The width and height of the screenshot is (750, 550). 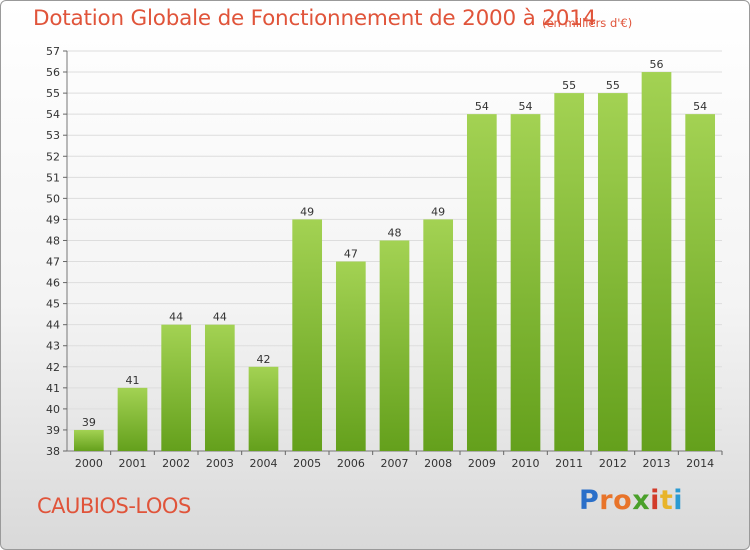 What do you see at coordinates (623, 500) in the screenshot?
I see `logo-letter: o` at bounding box center [623, 500].